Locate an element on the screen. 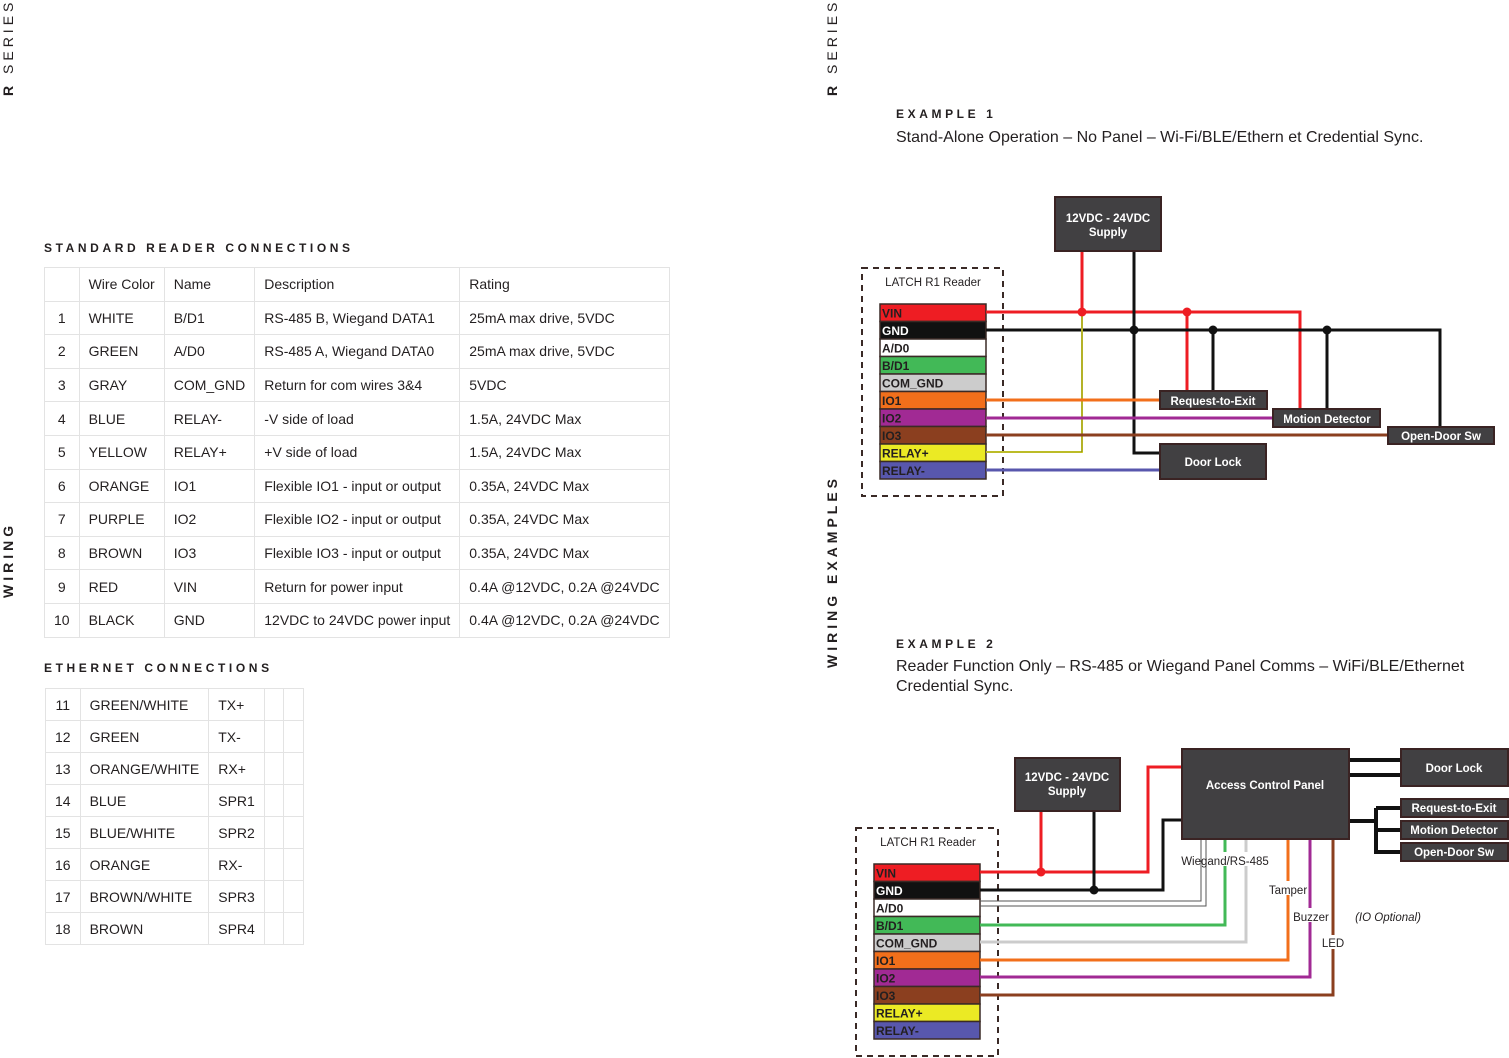 This screenshot has height=1058, width=1509. table-cell: ORANGE/WHITE is located at coordinates (144, 768).